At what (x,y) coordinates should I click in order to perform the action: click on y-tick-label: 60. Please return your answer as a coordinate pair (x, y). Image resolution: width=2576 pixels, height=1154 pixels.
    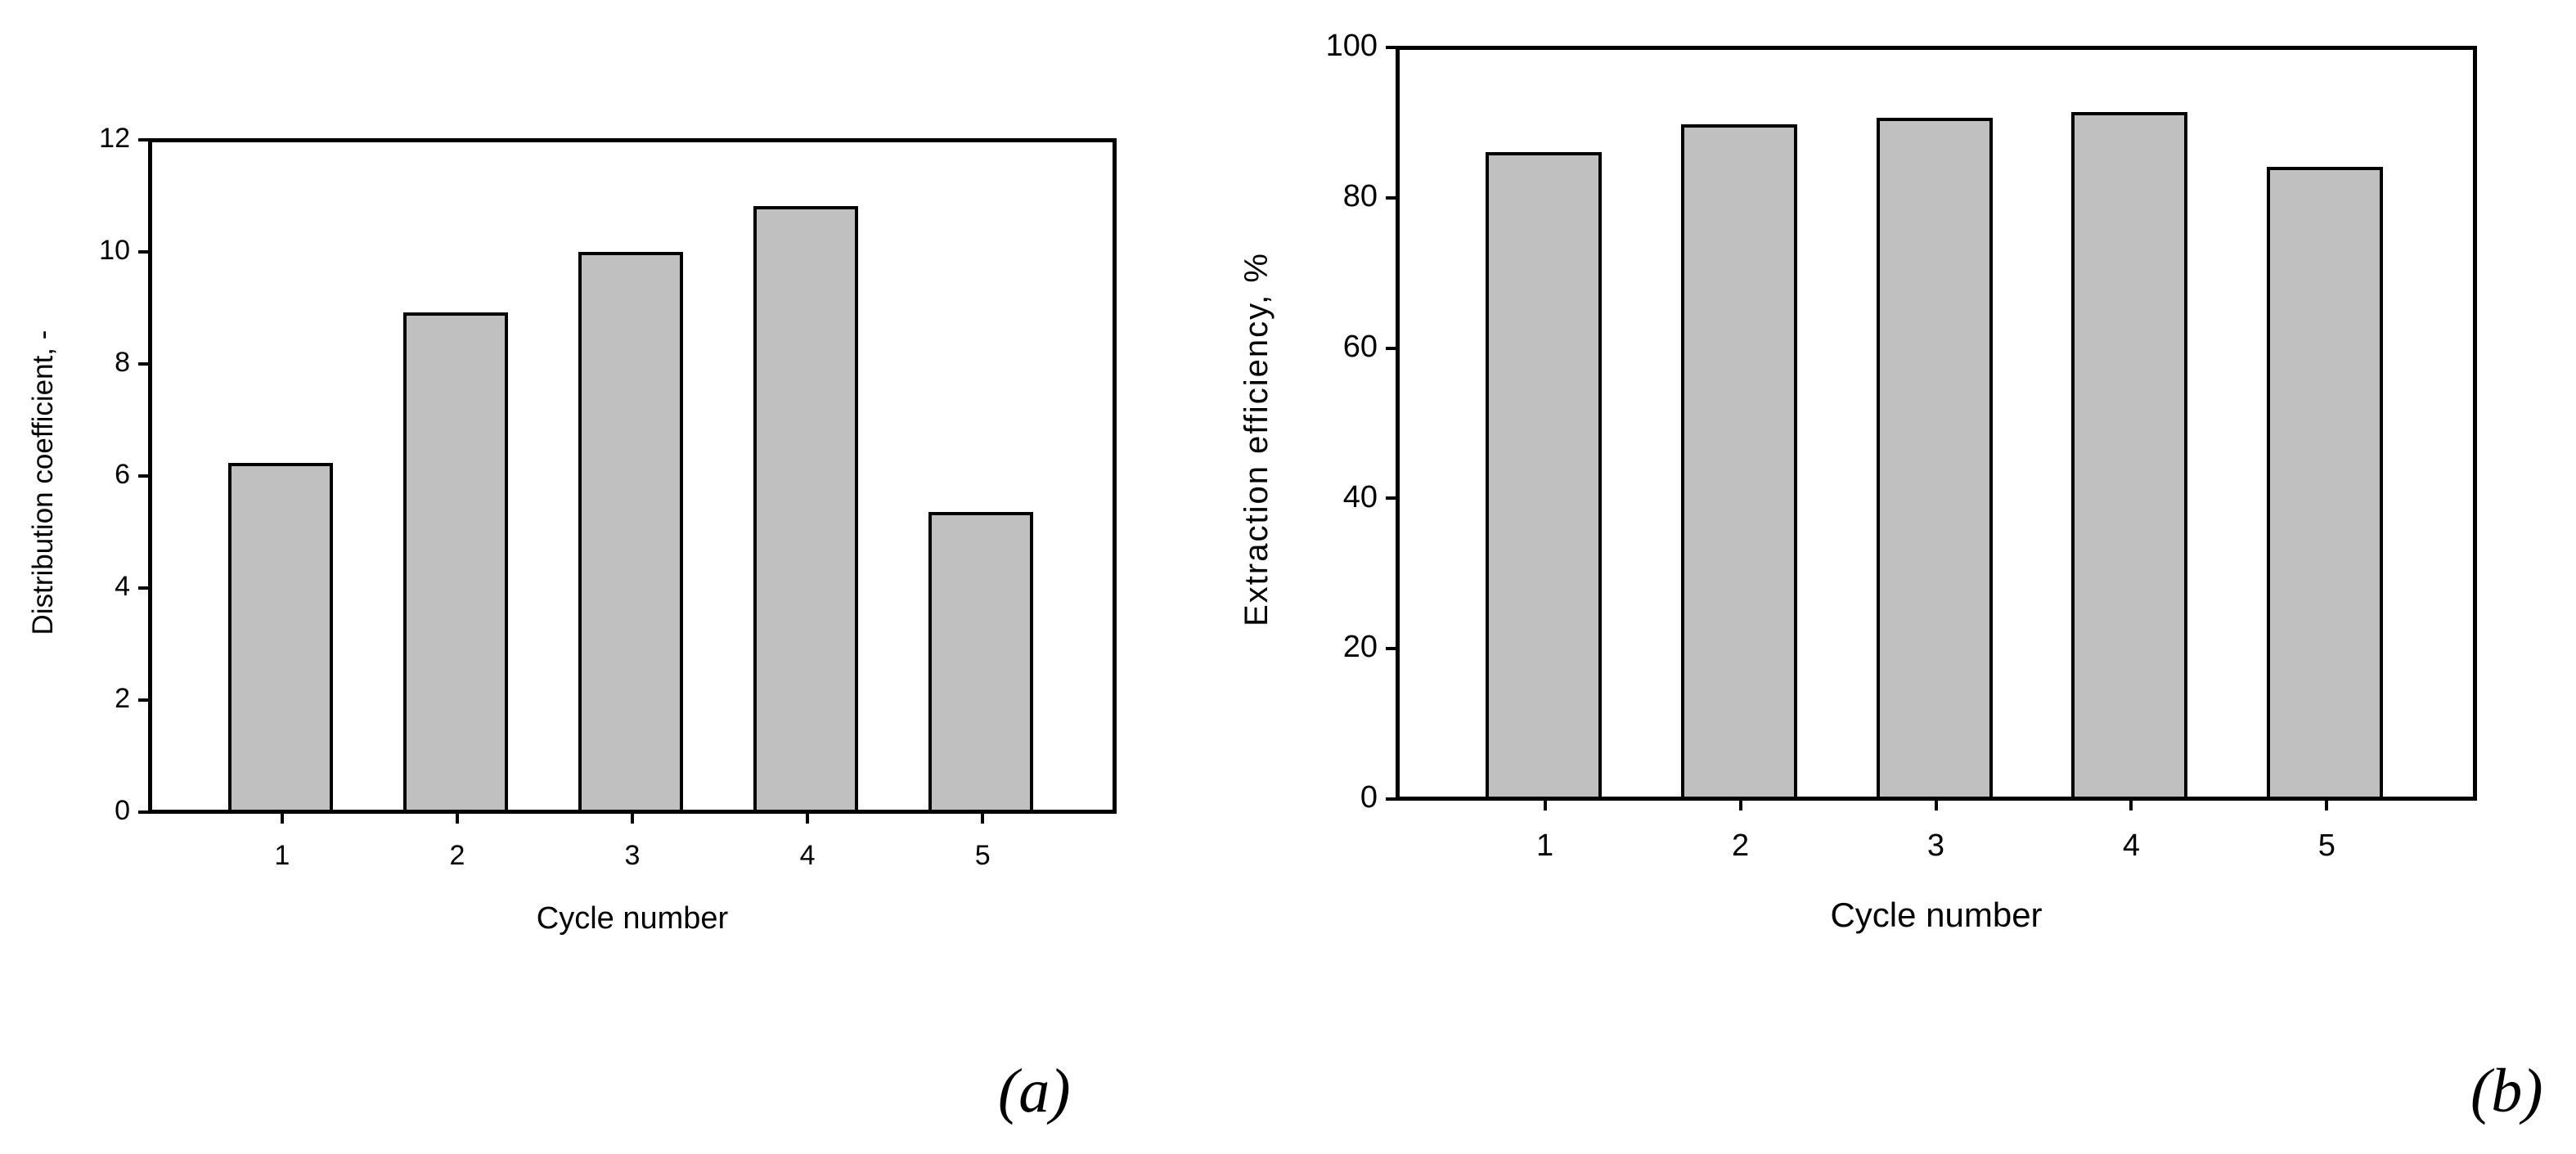
    Looking at the image, I should click on (1360, 346).